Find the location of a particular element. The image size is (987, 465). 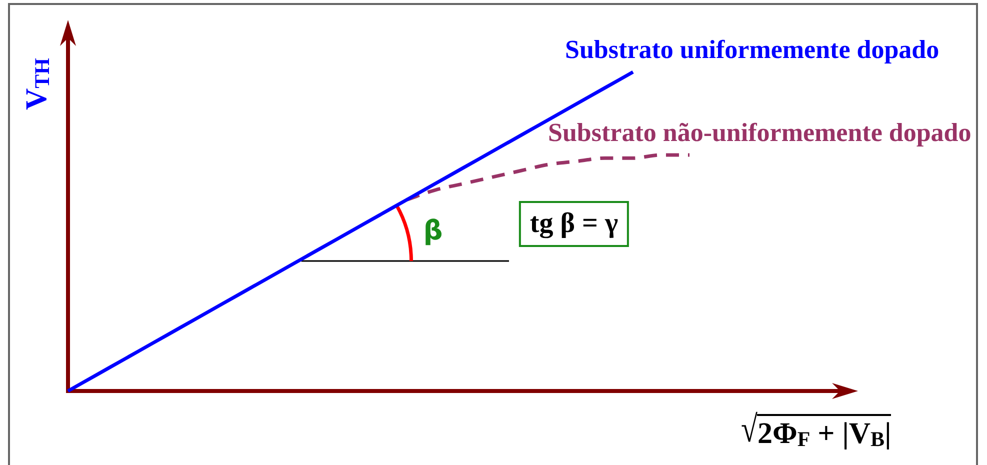

series-label: Substrato uniformemente dopado is located at coordinates (752, 49).